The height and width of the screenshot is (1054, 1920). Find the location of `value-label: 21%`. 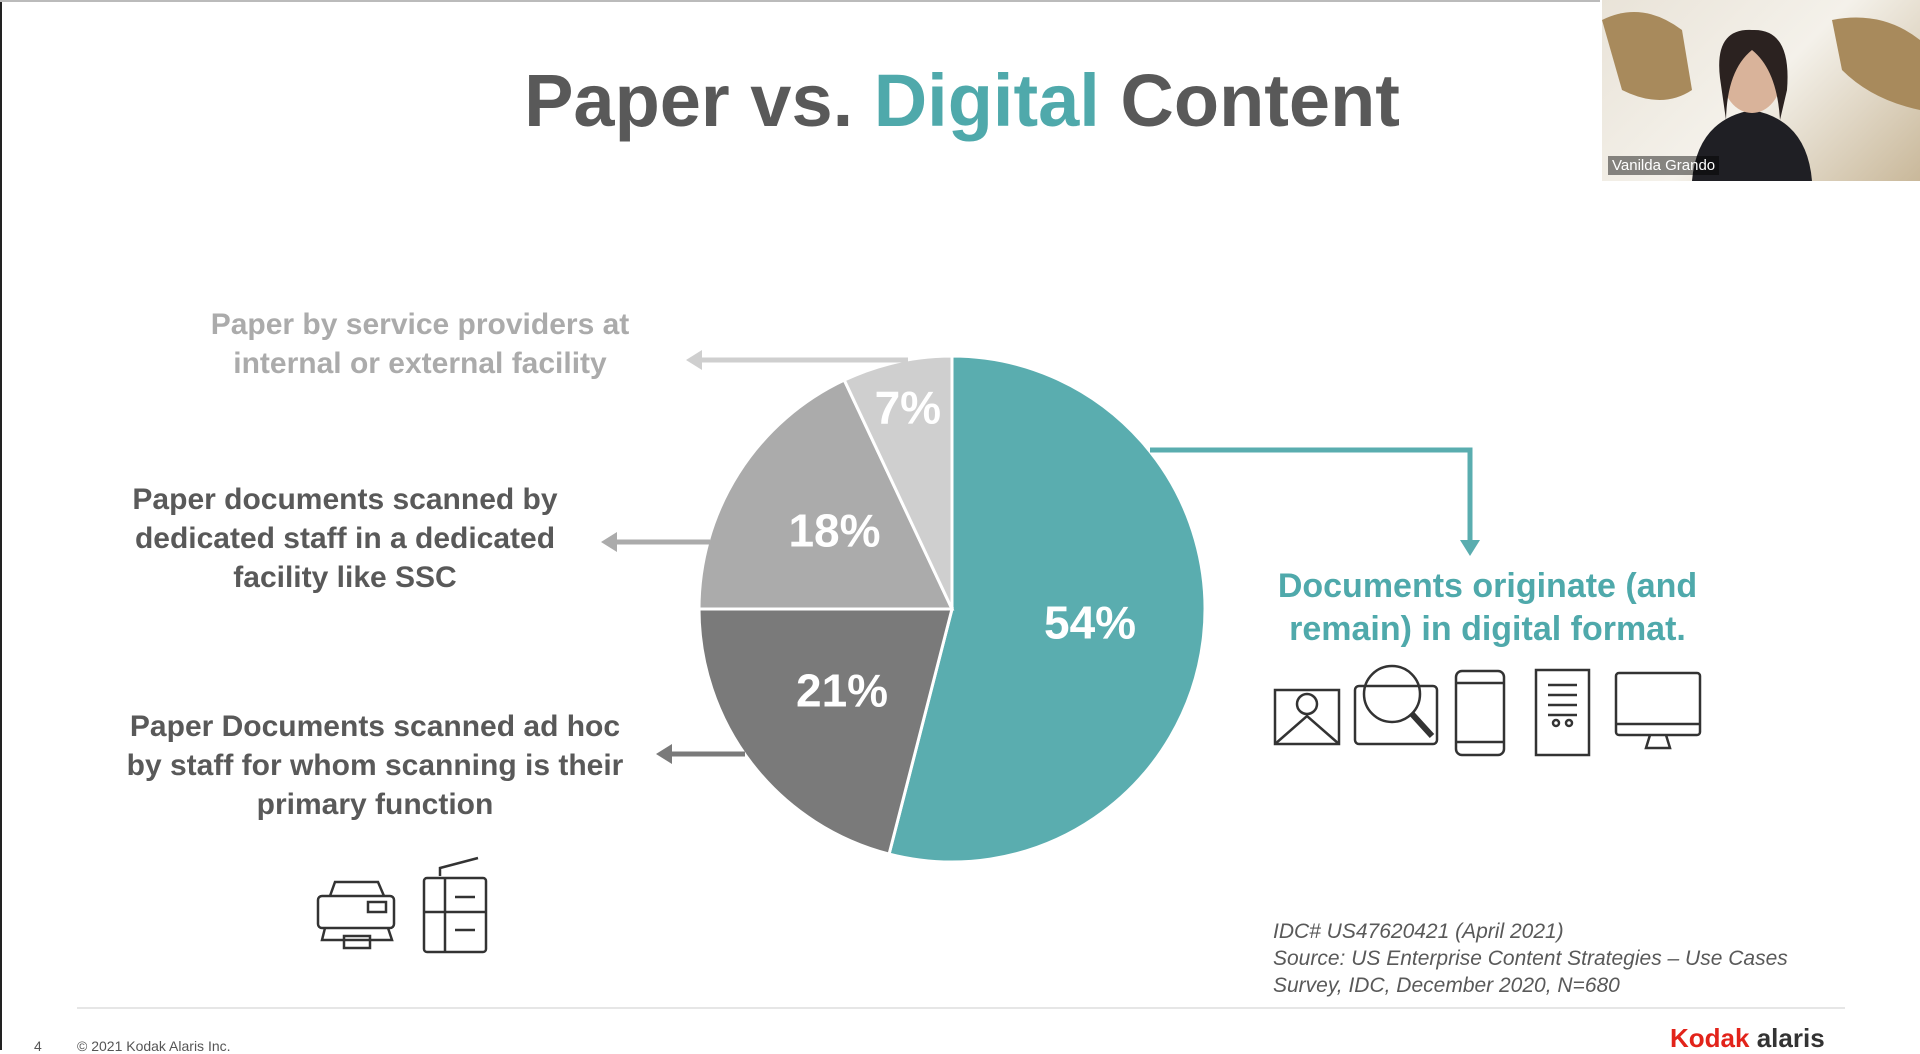

value-label: 21% is located at coordinates (842, 690).